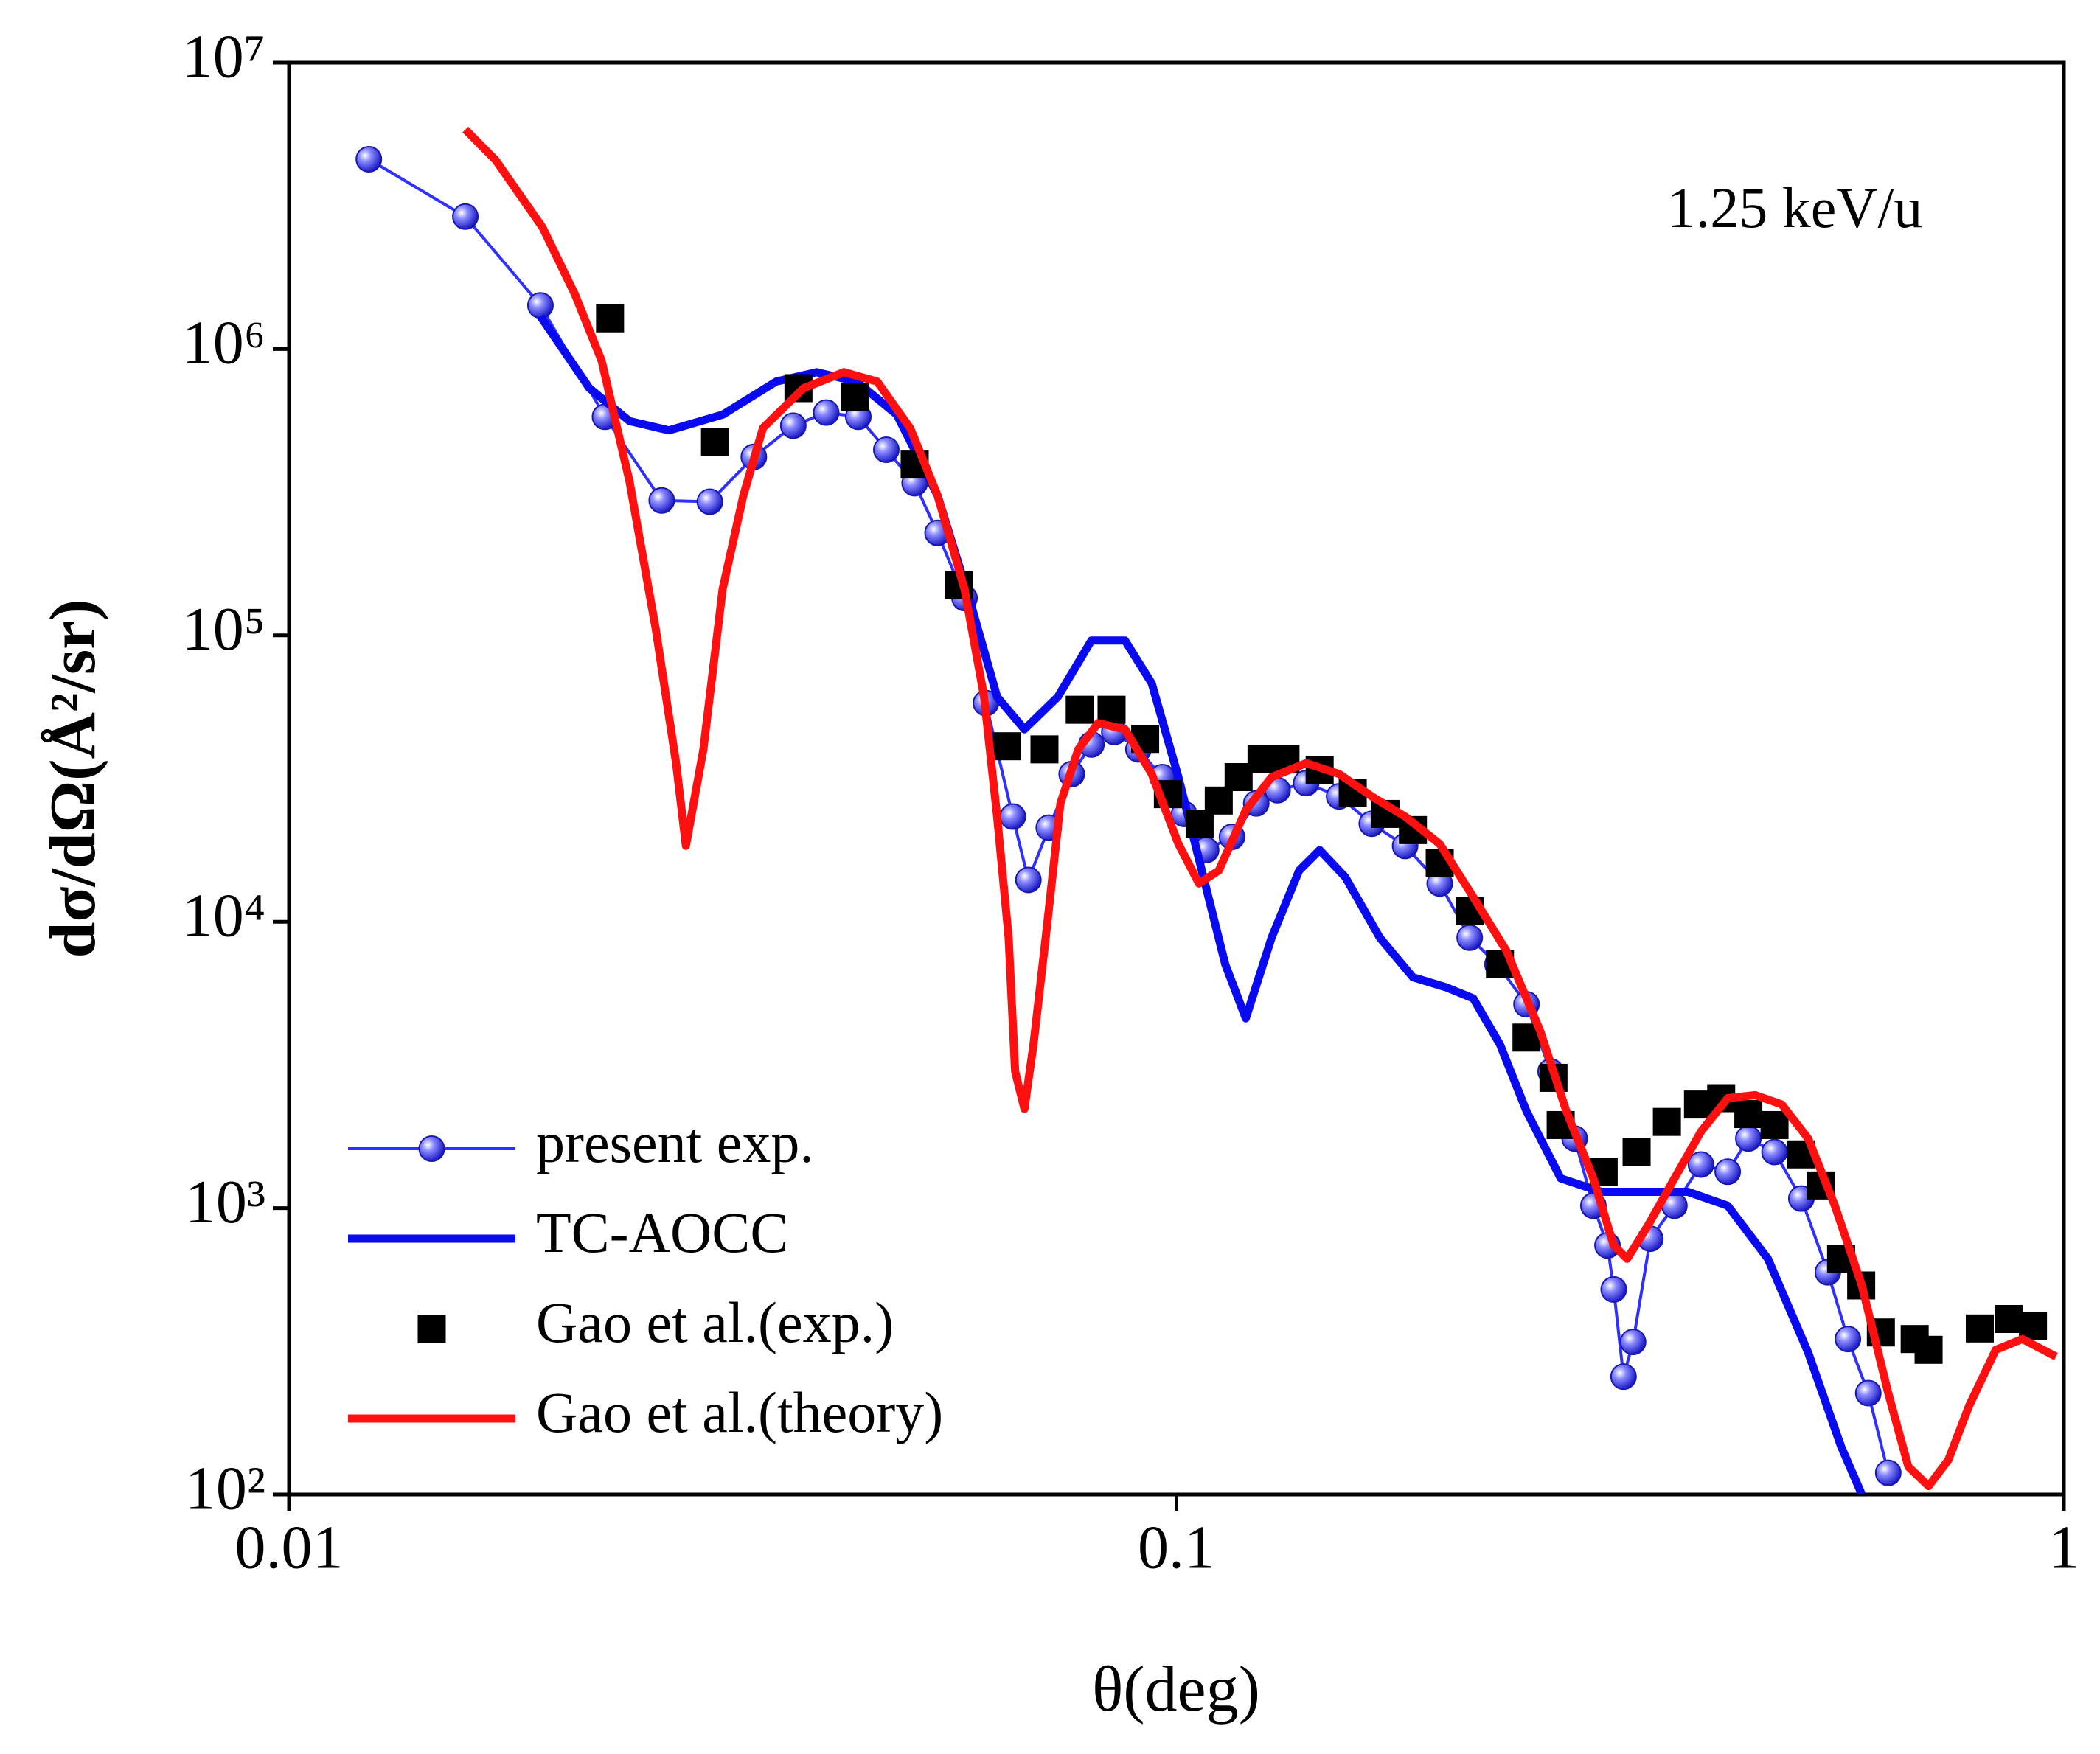  I want to click on legend-label: TC-AOCC, so click(662, 1232).